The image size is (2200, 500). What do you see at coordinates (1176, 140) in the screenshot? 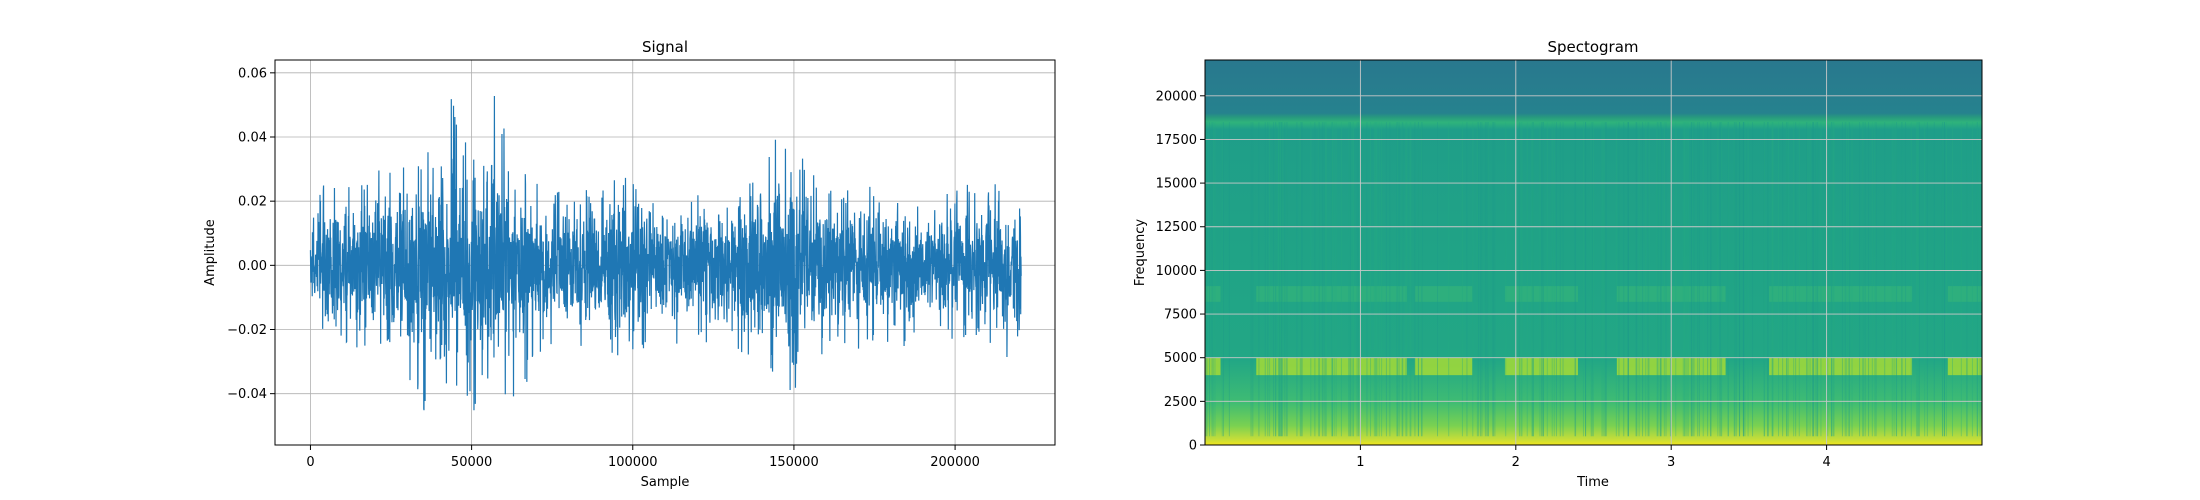
I see `spectrogram-y-tick-label: 17500` at bounding box center [1176, 140].